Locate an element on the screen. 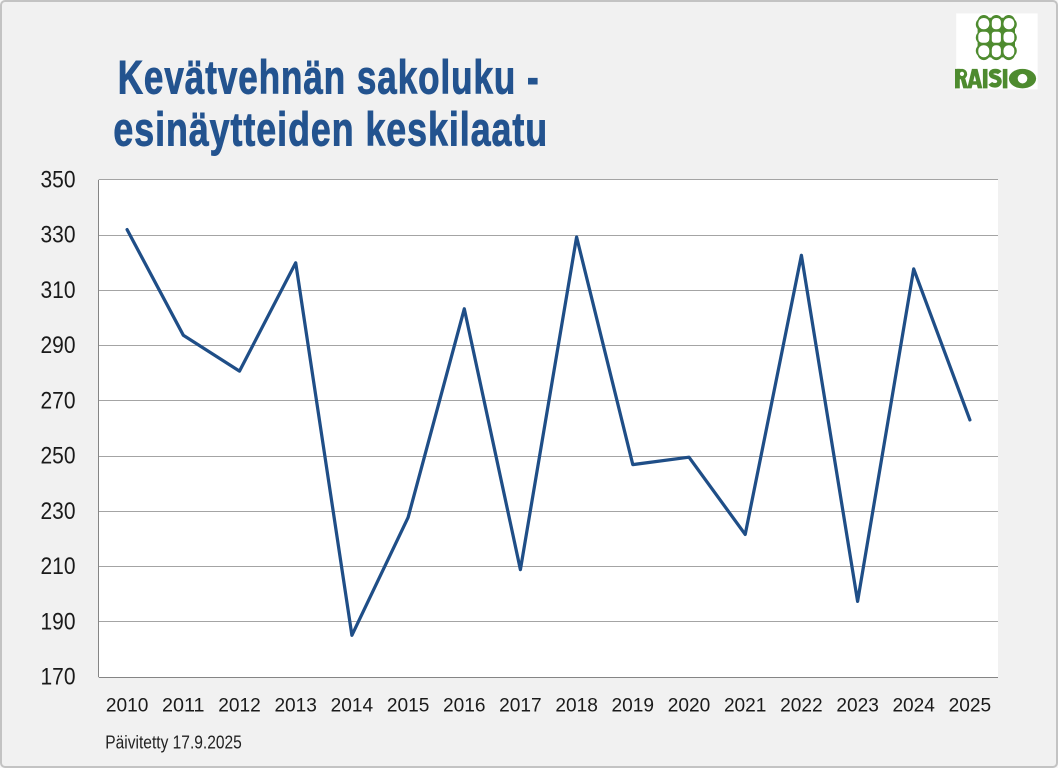 This screenshot has height=768, width=1058. svg-text: 2023 is located at coordinates (857, 706).